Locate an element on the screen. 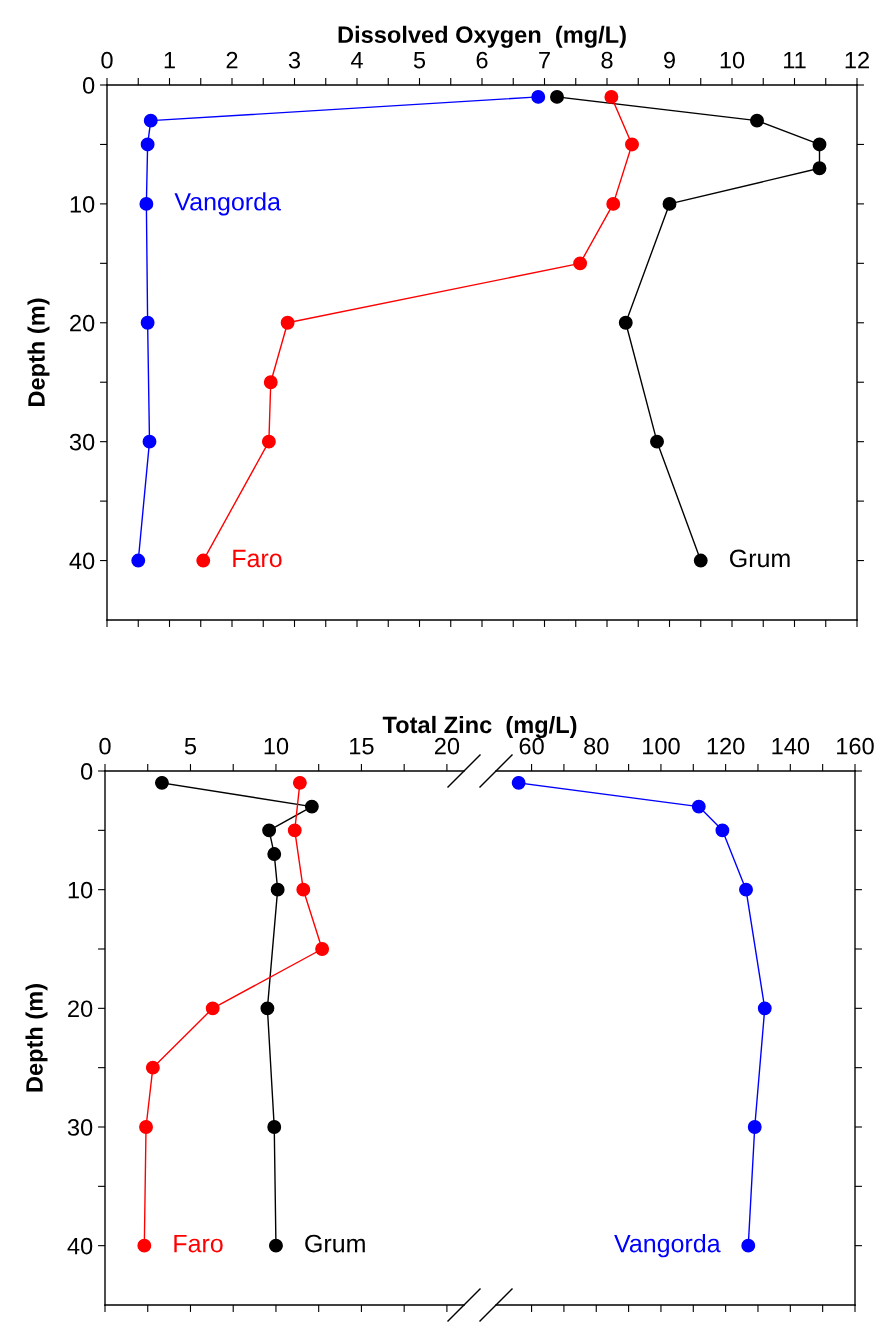 This screenshot has width=886, height=1325. x-tick-label: 20 is located at coordinates (447, 746).